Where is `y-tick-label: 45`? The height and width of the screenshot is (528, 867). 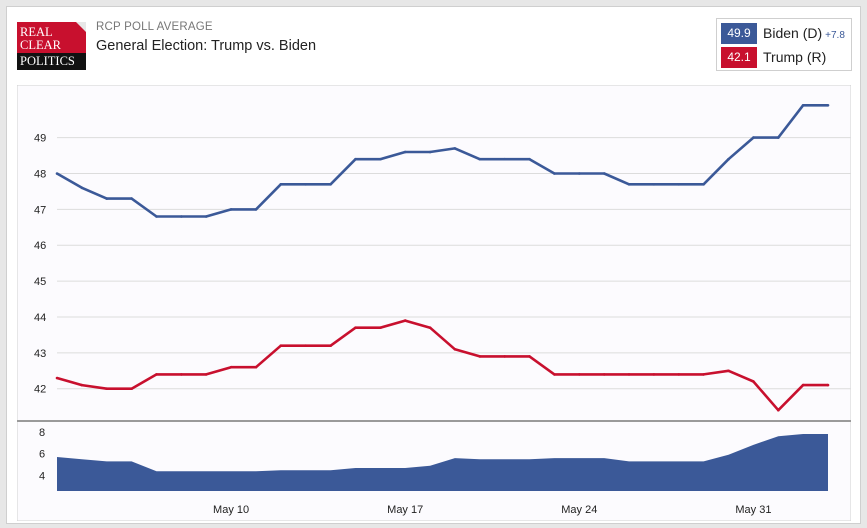
y-tick-label: 45 is located at coordinates (40, 282).